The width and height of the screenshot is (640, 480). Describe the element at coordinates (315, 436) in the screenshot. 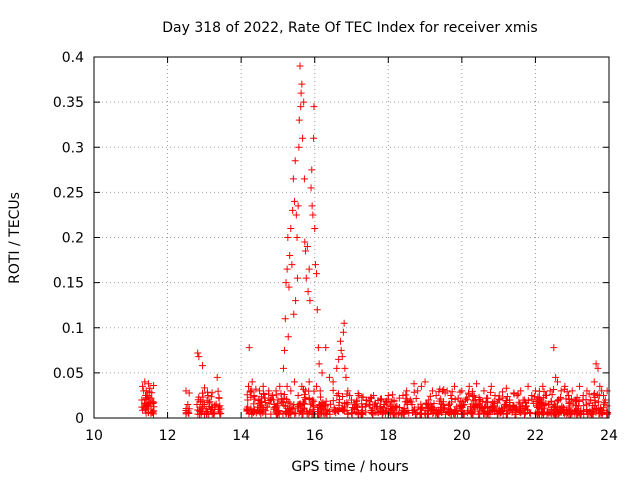

I see `x-tick-label: 16` at that location.